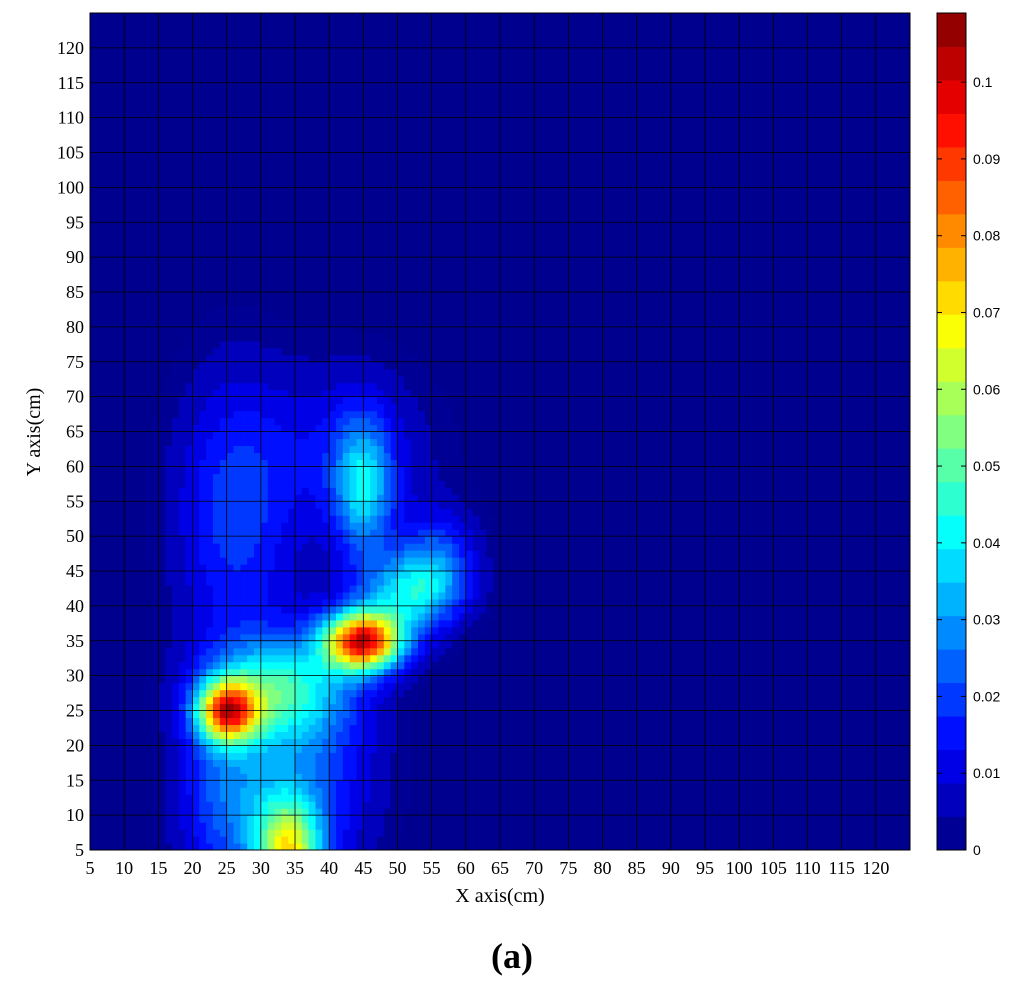 Image resolution: width=1024 pixels, height=985 pixels. Describe the element at coordinates (951, 331) in the screenshot. I see `colorbar-band` at that location.